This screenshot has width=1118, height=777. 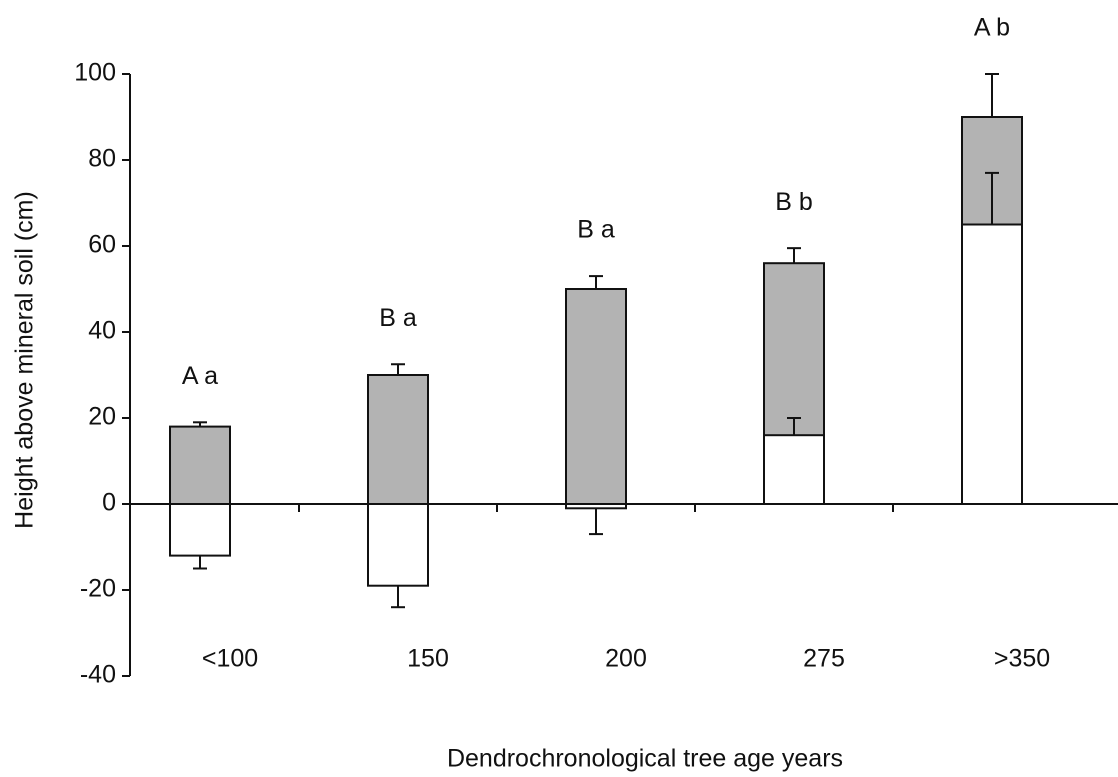 I want to click on x-tick-label: 275, so click(x=824, y=659).